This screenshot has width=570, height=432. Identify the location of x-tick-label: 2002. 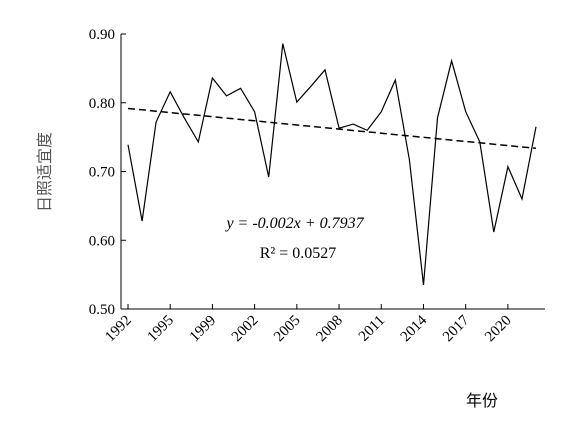
(245, 329).